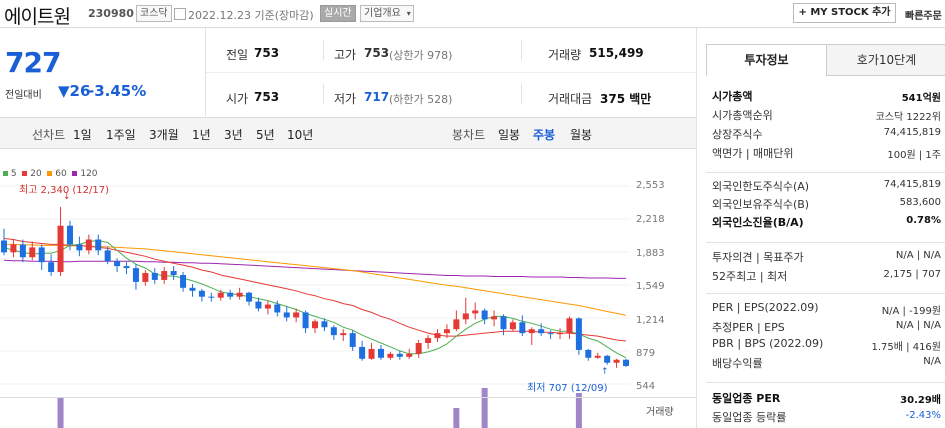  What do you see at coordinates (758, 222) in the screenshot?
I see `info-label: 외국인소진율(B/A)` at bounding box center [758, 222].